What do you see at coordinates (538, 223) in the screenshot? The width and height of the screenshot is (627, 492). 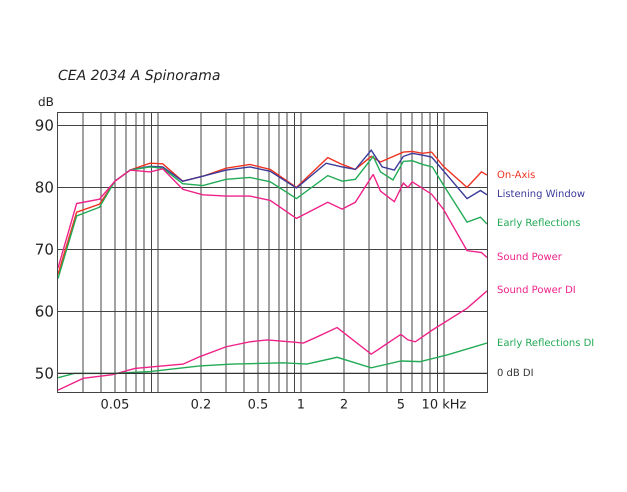 I see `series-label: Early Reflections` at bounding box center [538, 223].